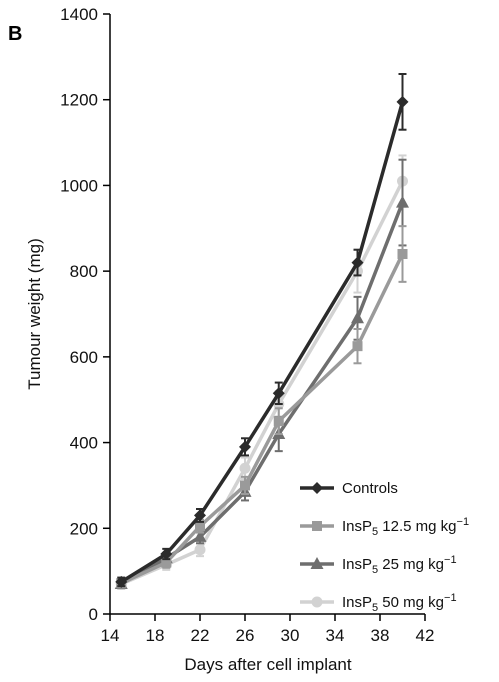 The width and height of the screenshot is (499, 682). Describe the element at coordinates (417, 526) in the screenshot. I see `legend-label-suffix: 12.5 mg kg` at that location.